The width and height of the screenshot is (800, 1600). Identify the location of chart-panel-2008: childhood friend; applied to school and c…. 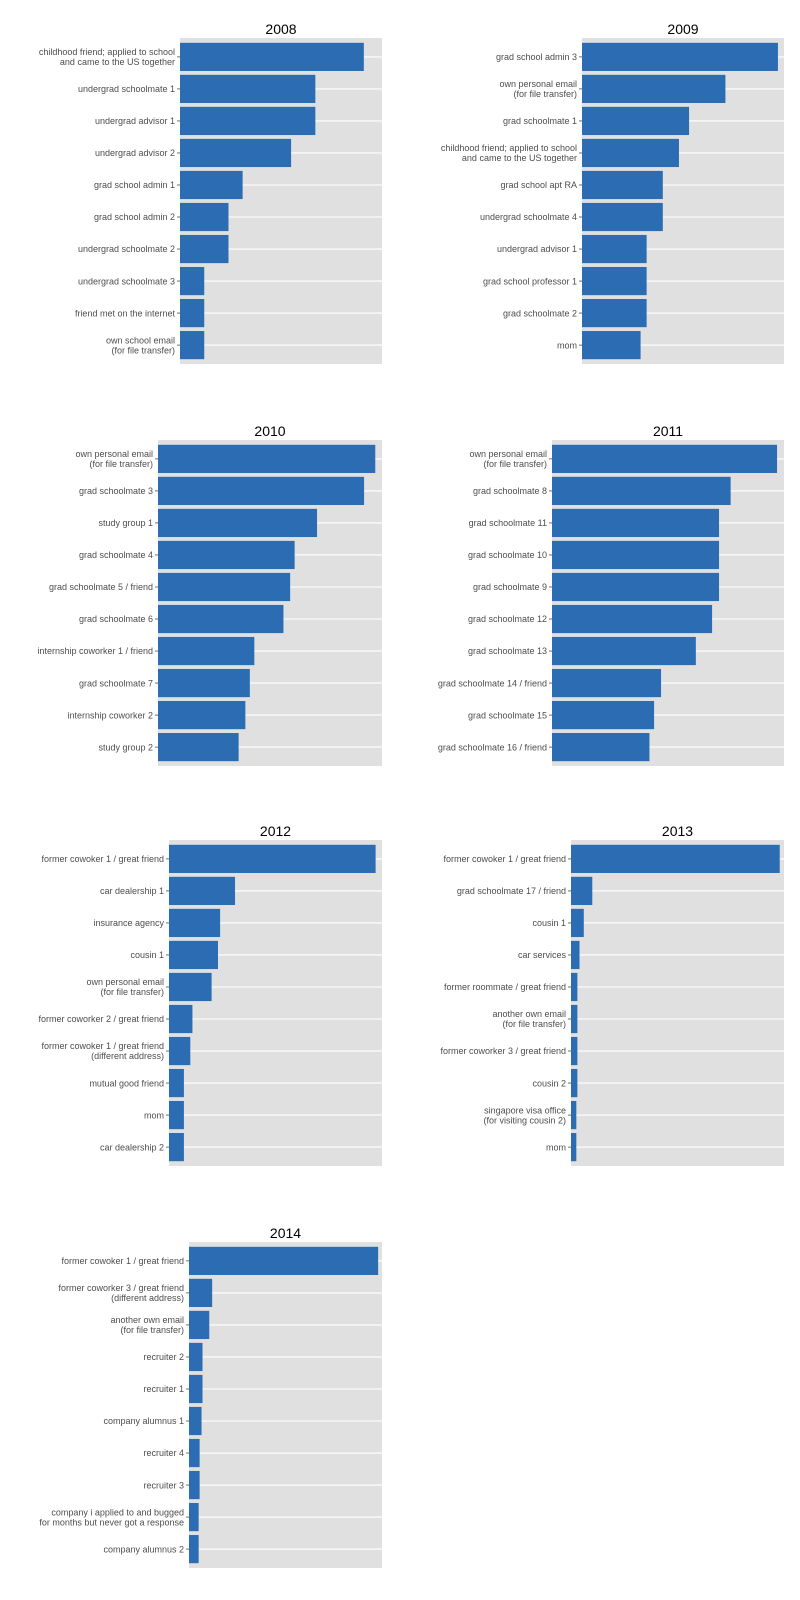
(210, 192).